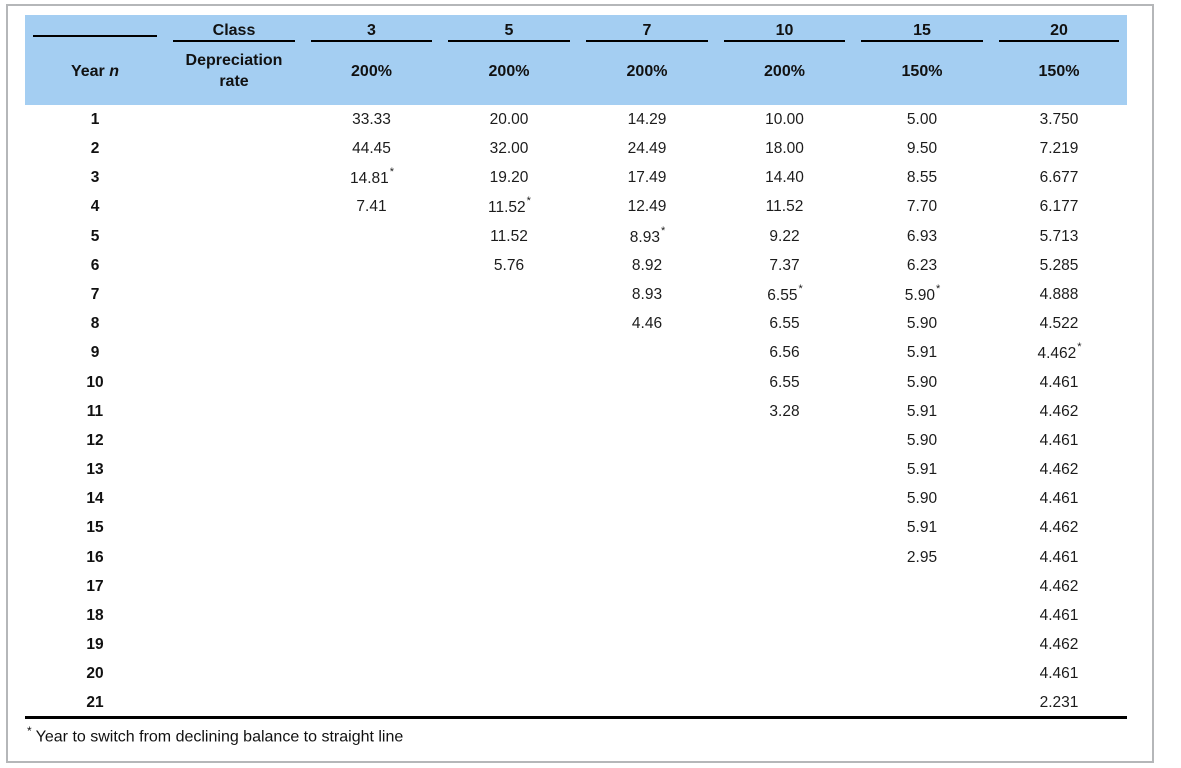 This screenshot has width=1181, height=768. Describe the element at coordinates (509, 119) in the screenshot. I see `rate-value-cell: 20.00` at that location.